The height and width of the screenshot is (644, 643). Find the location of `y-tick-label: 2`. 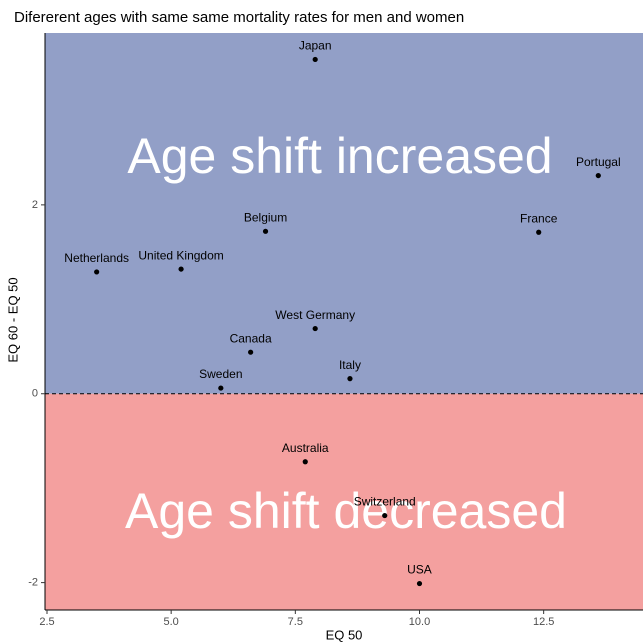

y-tick-label: 2 is located at coordinates (35, 205).